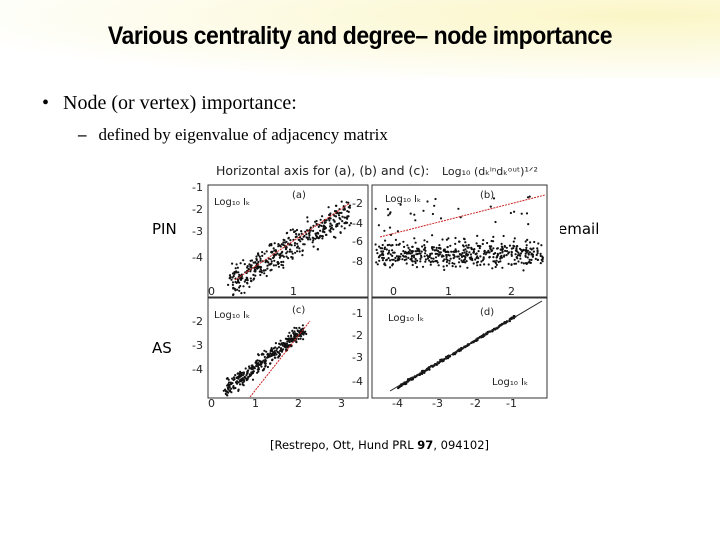 This screenshot has width=720, height=540. What do you see at coordinates (344, 445) in the screenshot?
I see `citation-text: [Restrepo, Ott, Hund PRL` at bounding box center [344, 445].